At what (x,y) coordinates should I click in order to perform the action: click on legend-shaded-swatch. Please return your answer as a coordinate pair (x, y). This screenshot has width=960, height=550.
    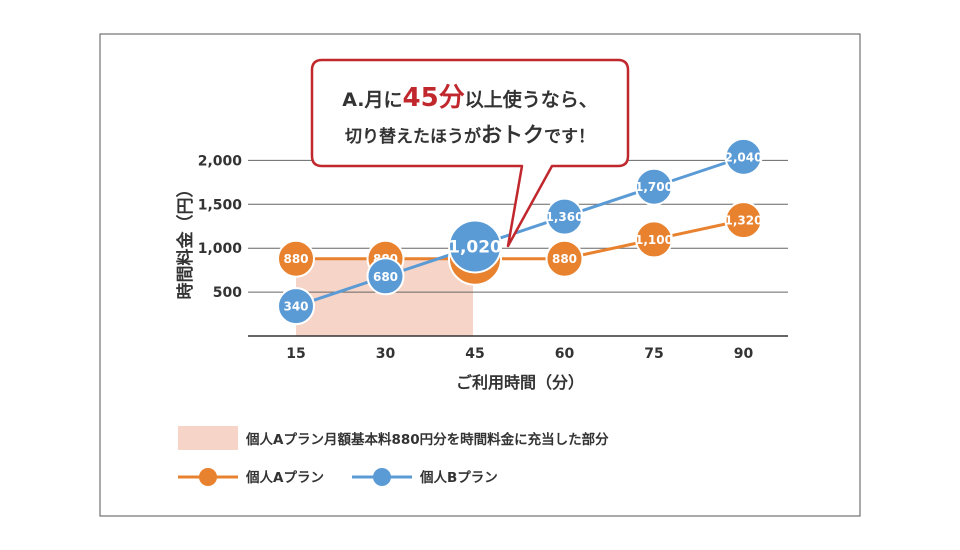
    Looking at the image, I should click on (208, 438).